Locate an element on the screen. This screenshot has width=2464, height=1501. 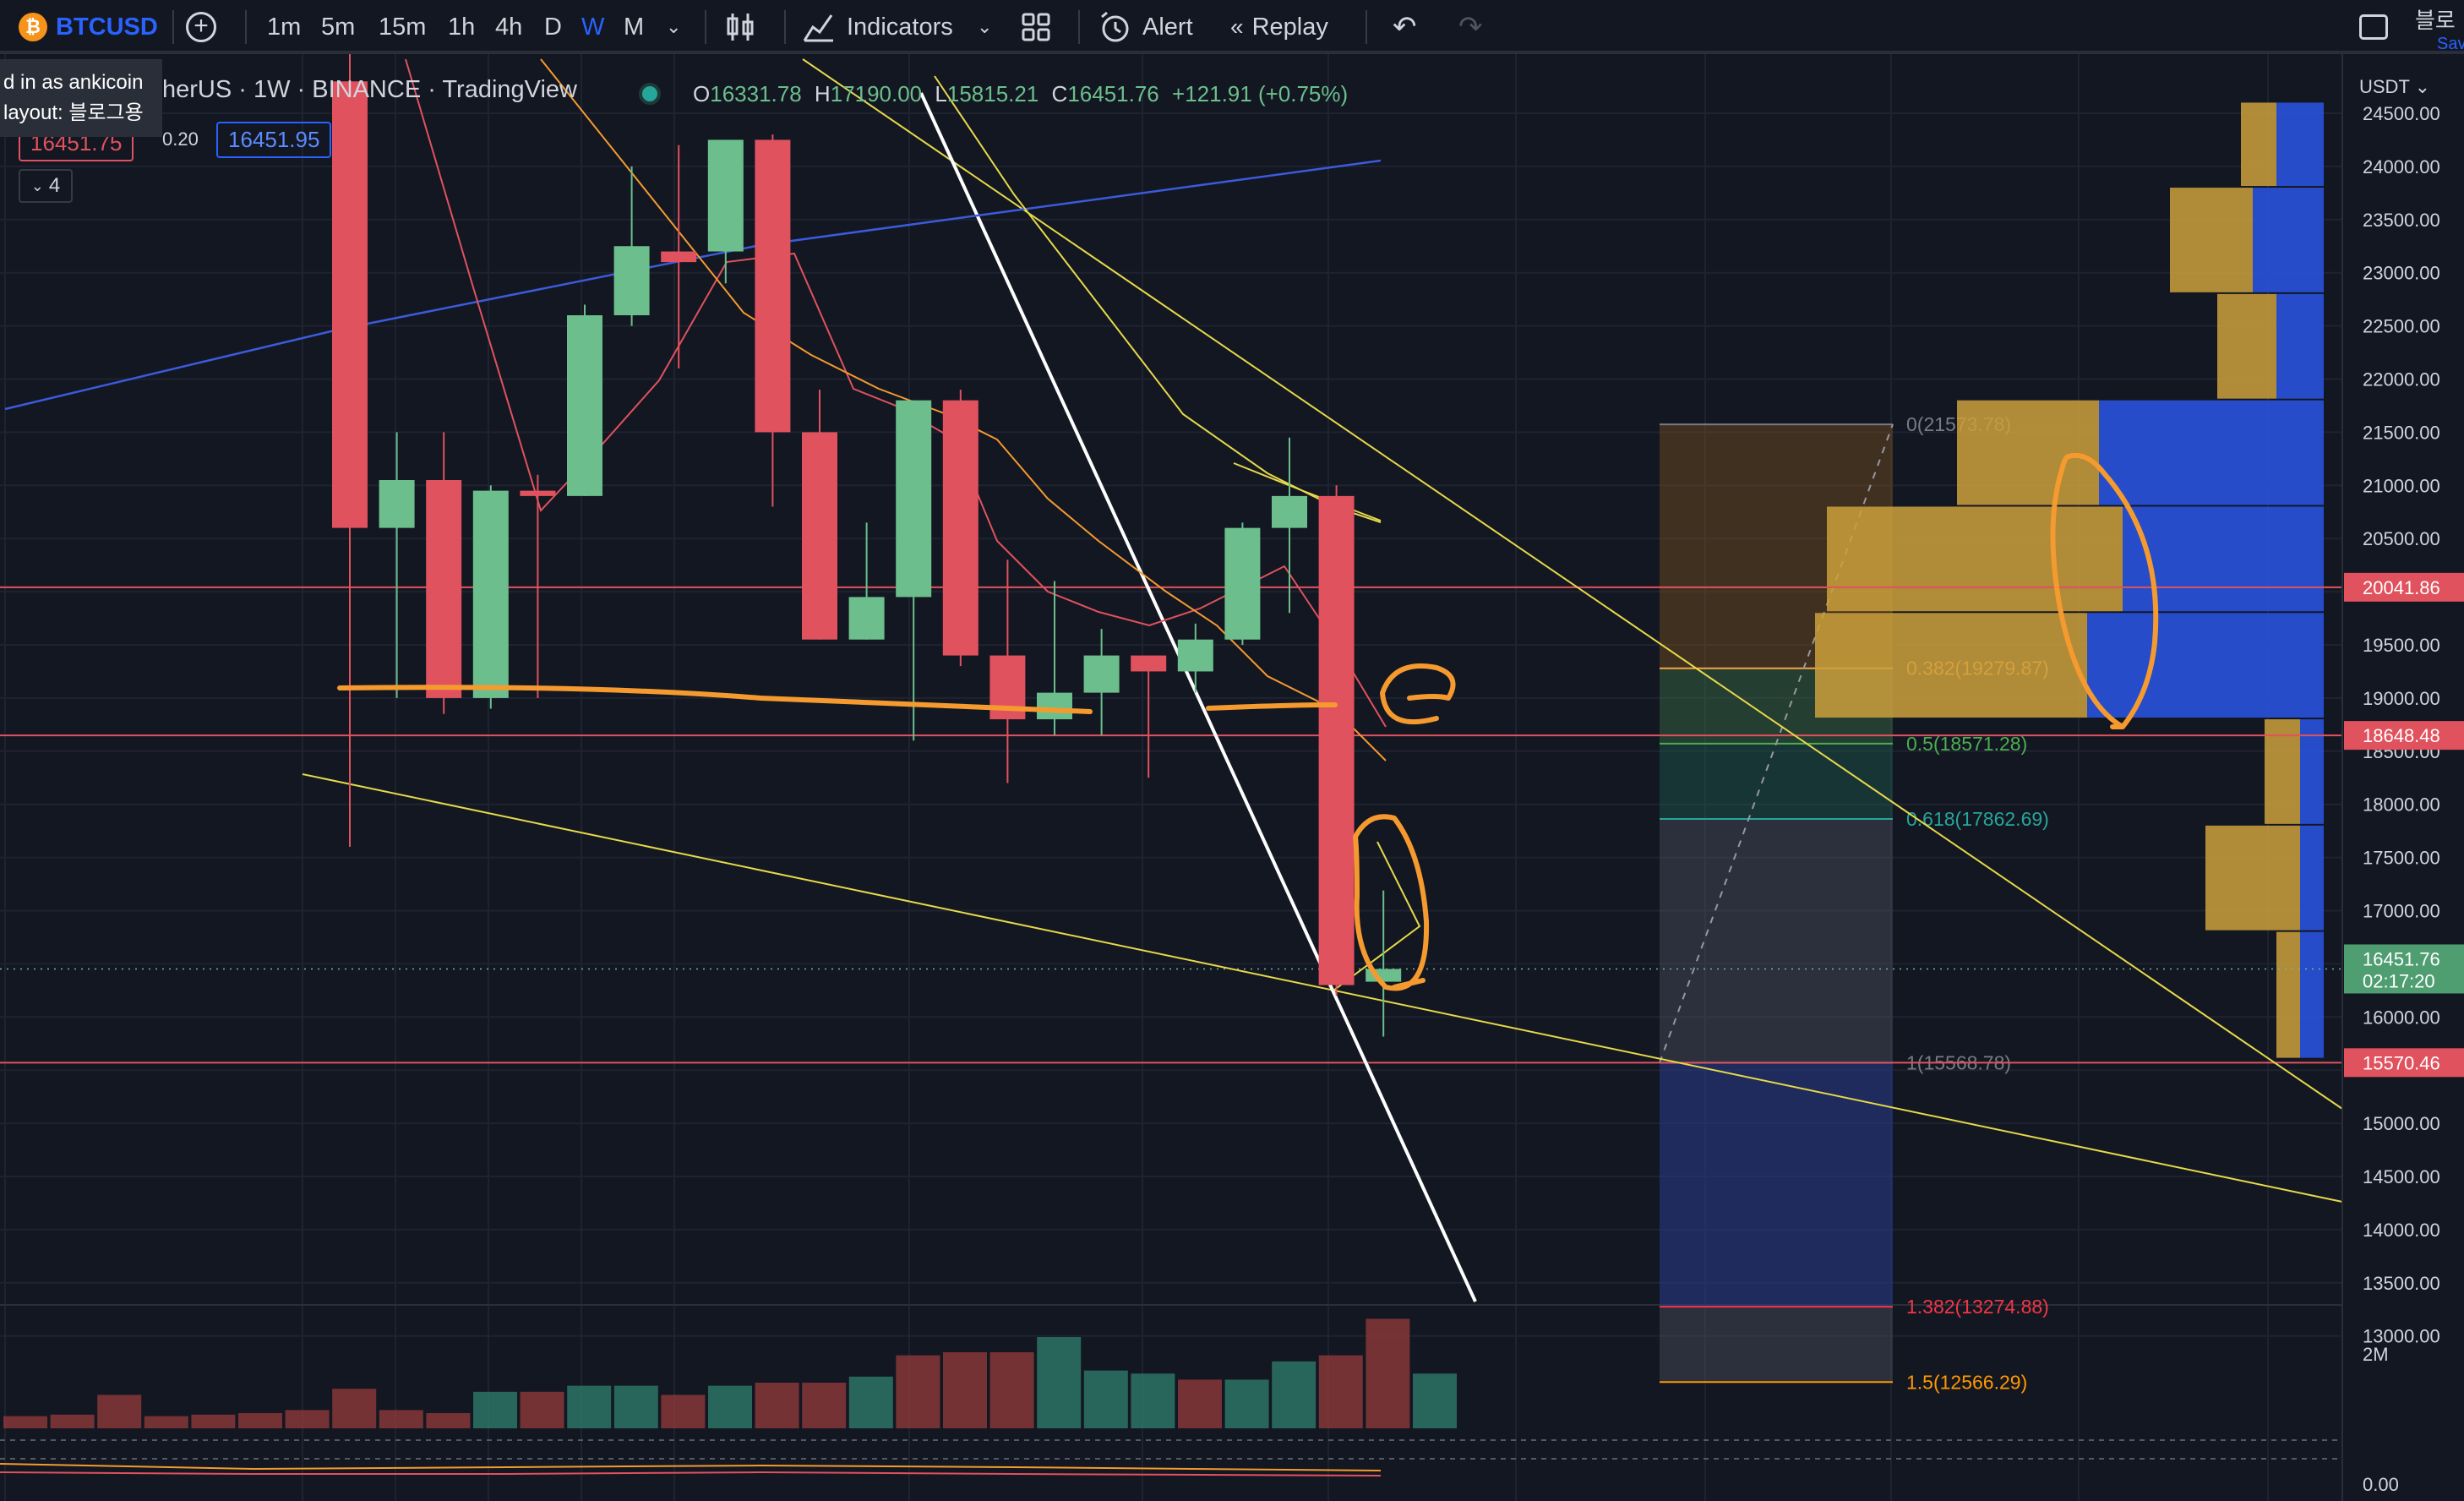
interval-5m: 5m is located at coordinates (338, 27).